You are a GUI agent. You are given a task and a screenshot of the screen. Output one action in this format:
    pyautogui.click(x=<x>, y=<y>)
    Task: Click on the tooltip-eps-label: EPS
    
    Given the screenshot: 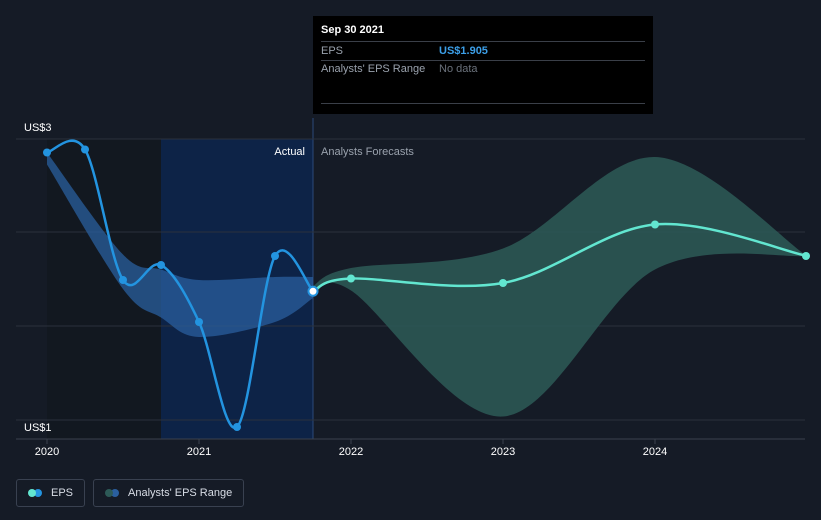 What is the action you would take?
    pyautogui.click(x=332, y=51)
    